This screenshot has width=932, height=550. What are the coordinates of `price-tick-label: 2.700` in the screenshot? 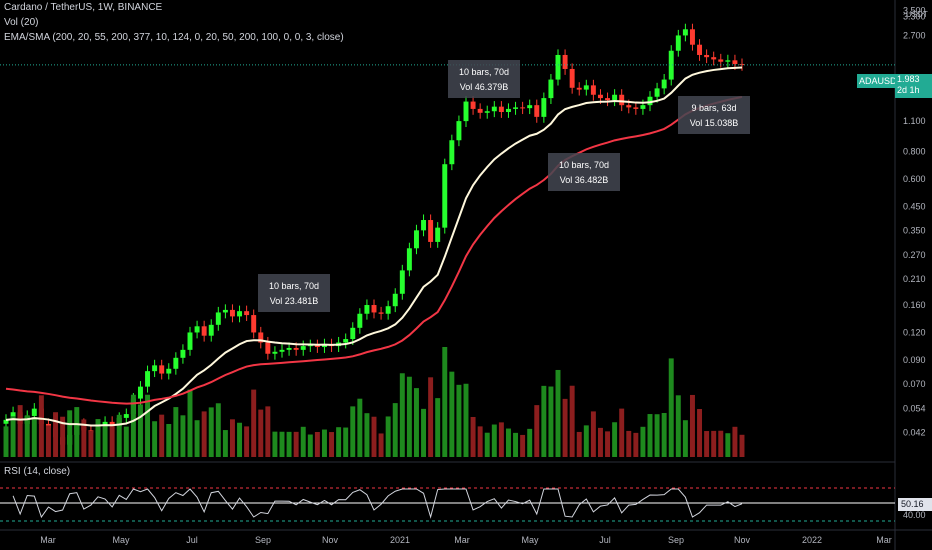 It's located at (914, 35).